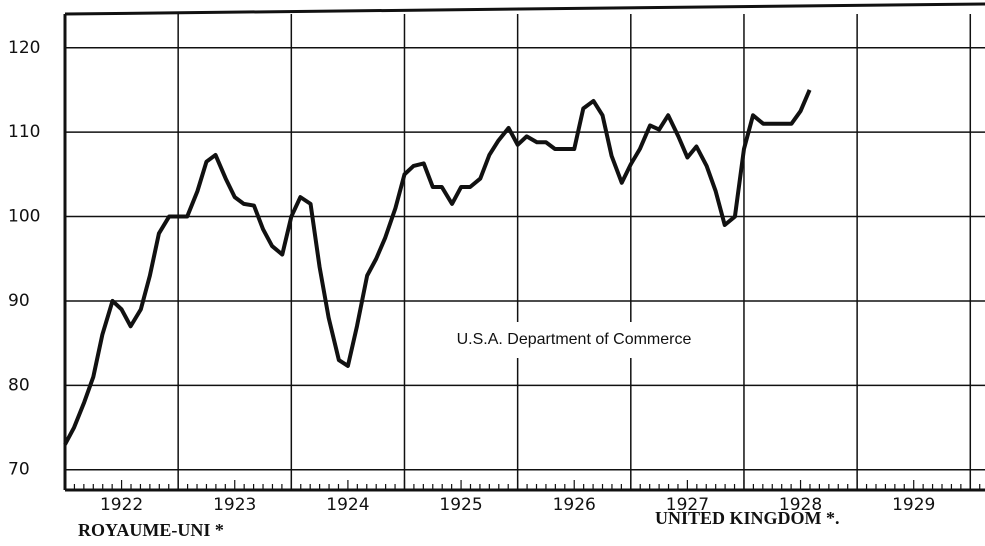 The height and width of the screenshot is (546, 985). I want to click on x-tick-label: 1922, so click(121, 505).